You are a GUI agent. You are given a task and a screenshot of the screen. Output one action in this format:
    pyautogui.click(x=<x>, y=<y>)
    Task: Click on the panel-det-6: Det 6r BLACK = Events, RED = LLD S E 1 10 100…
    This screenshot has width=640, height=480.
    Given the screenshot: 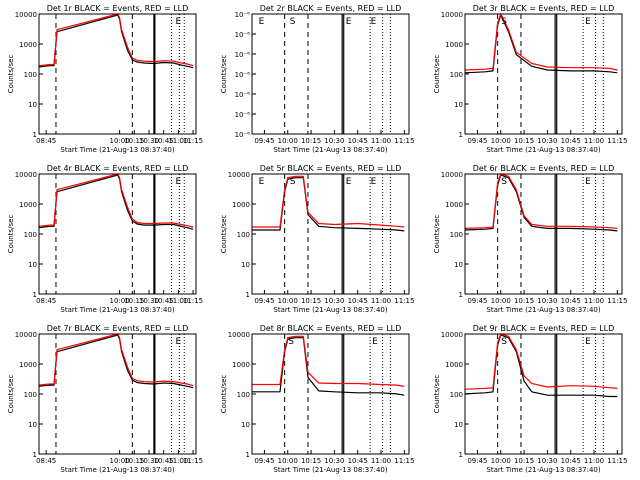 What is the action you would take?
    pyautogui.click(x=530, y=239)
    